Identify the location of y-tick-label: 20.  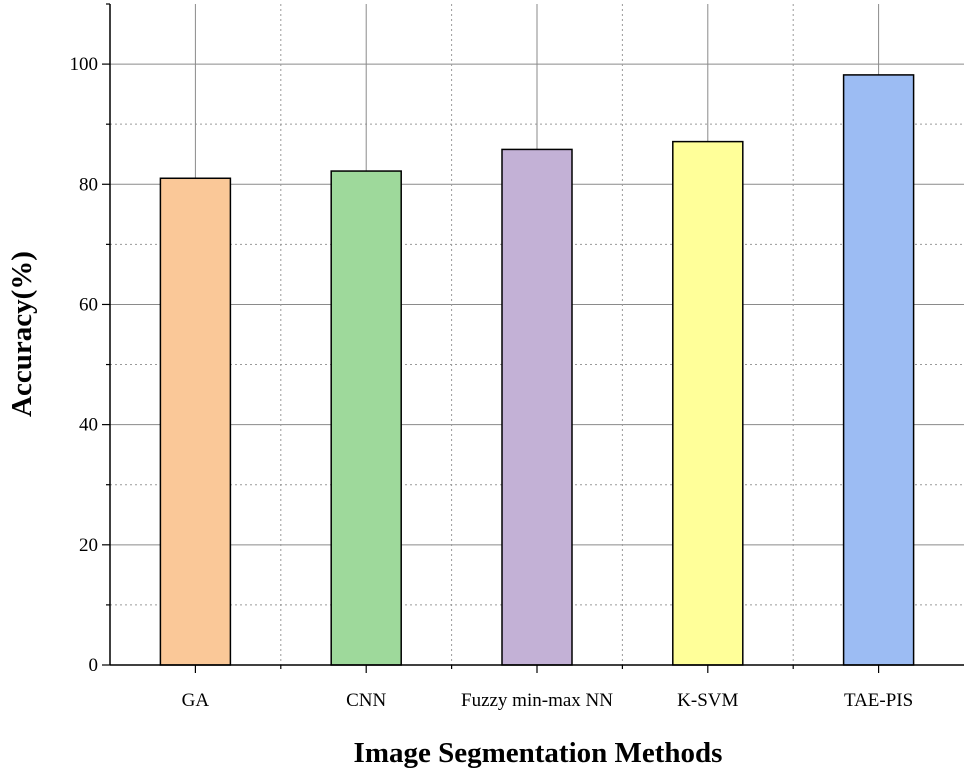
(88, 545).